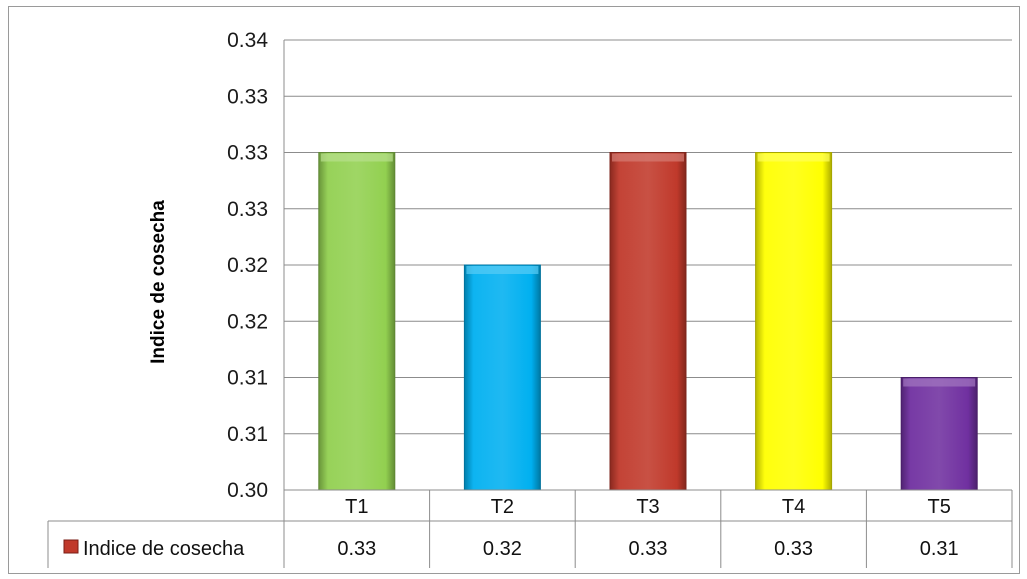 This screenshot has width=1027, height=579. What do you see at coordinates (247, 40) in the screenshot?
I see `y-tick-label: 0.34` at bounding box center [247, 40].